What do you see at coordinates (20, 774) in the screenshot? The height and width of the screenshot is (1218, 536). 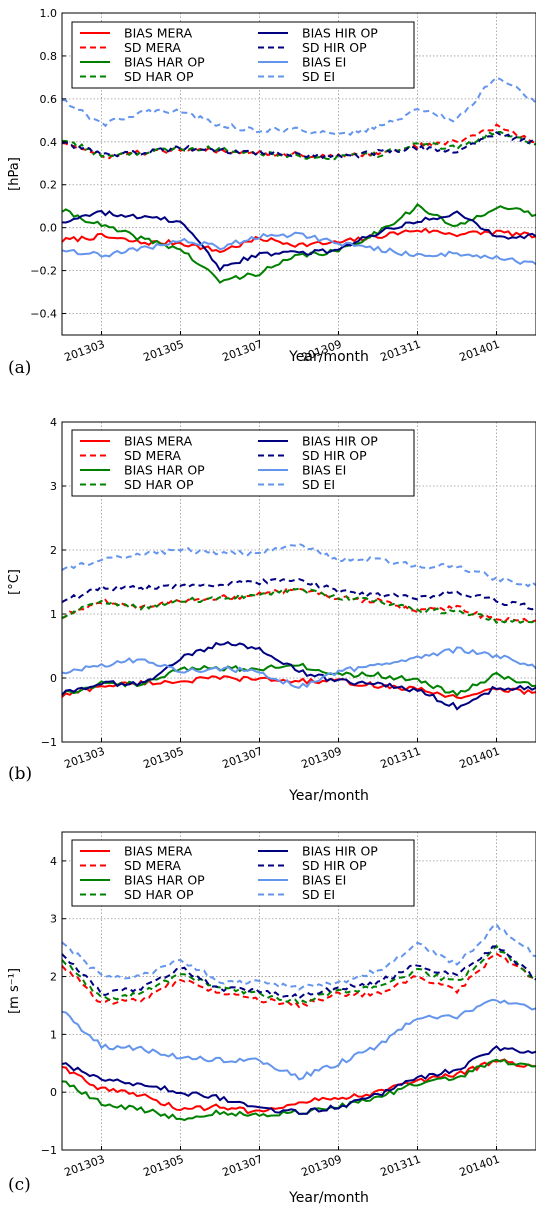 I see `panel-label: (b)` at bounding box center [20, 774].